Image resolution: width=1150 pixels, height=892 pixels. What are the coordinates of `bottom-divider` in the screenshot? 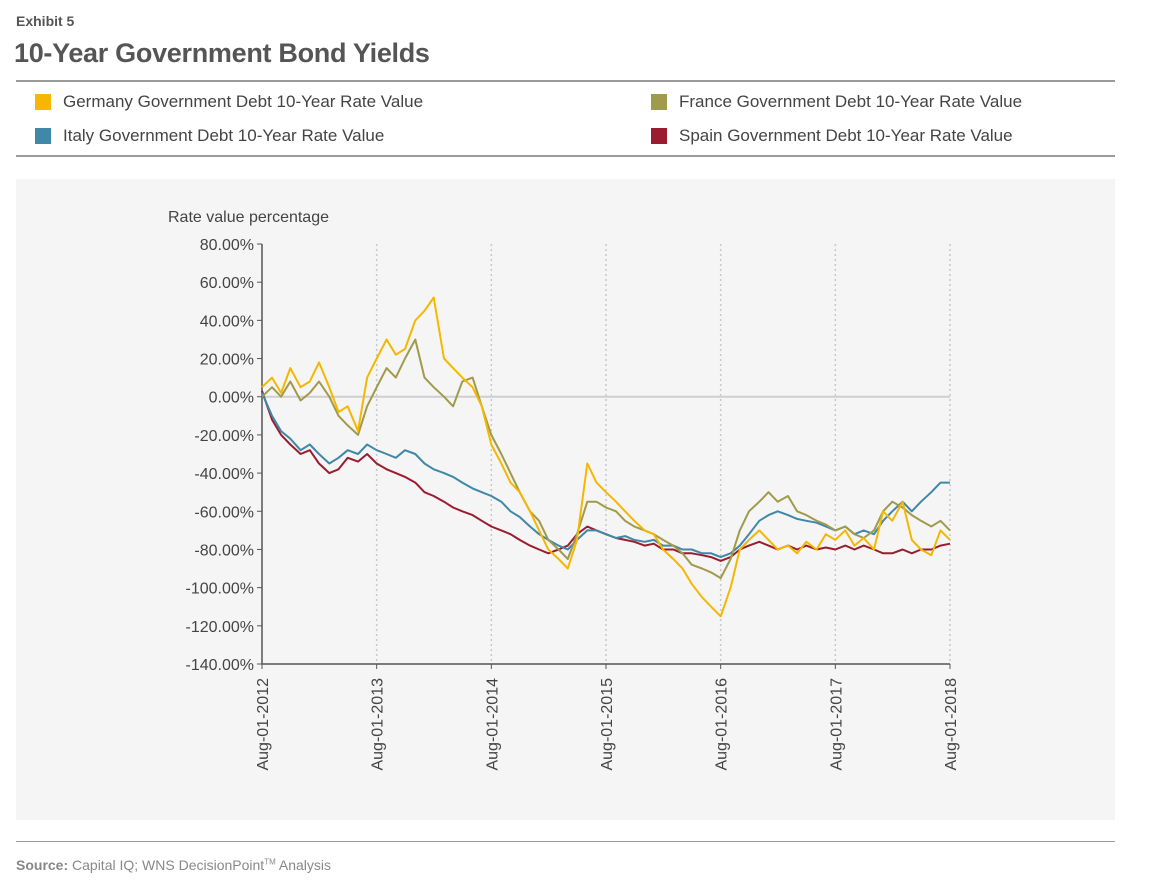 It's located at (565, 841).